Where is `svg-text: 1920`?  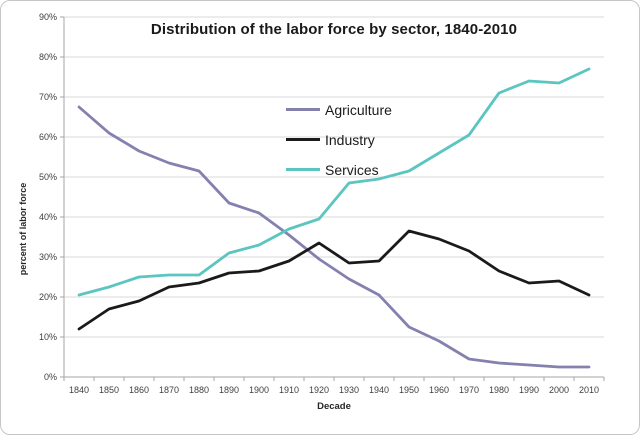
svg-text: 1920 is located at coordinates (319, 390).